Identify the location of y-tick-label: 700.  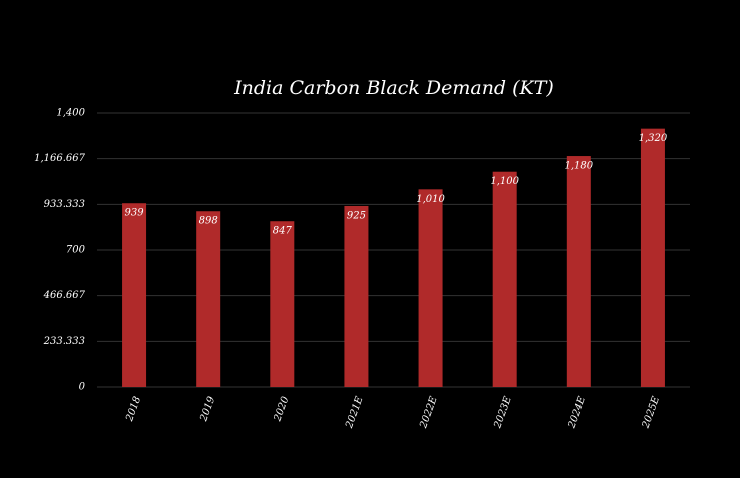
(76, 250).